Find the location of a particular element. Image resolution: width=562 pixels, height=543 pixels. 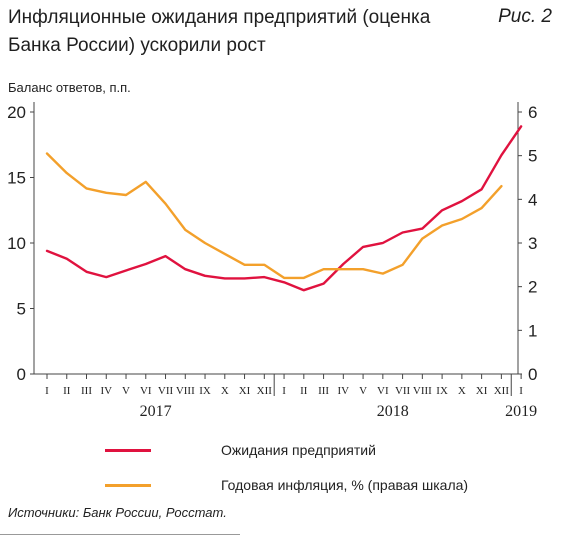

y-left-tick-label: 5 is located at coordinates (21, 309).